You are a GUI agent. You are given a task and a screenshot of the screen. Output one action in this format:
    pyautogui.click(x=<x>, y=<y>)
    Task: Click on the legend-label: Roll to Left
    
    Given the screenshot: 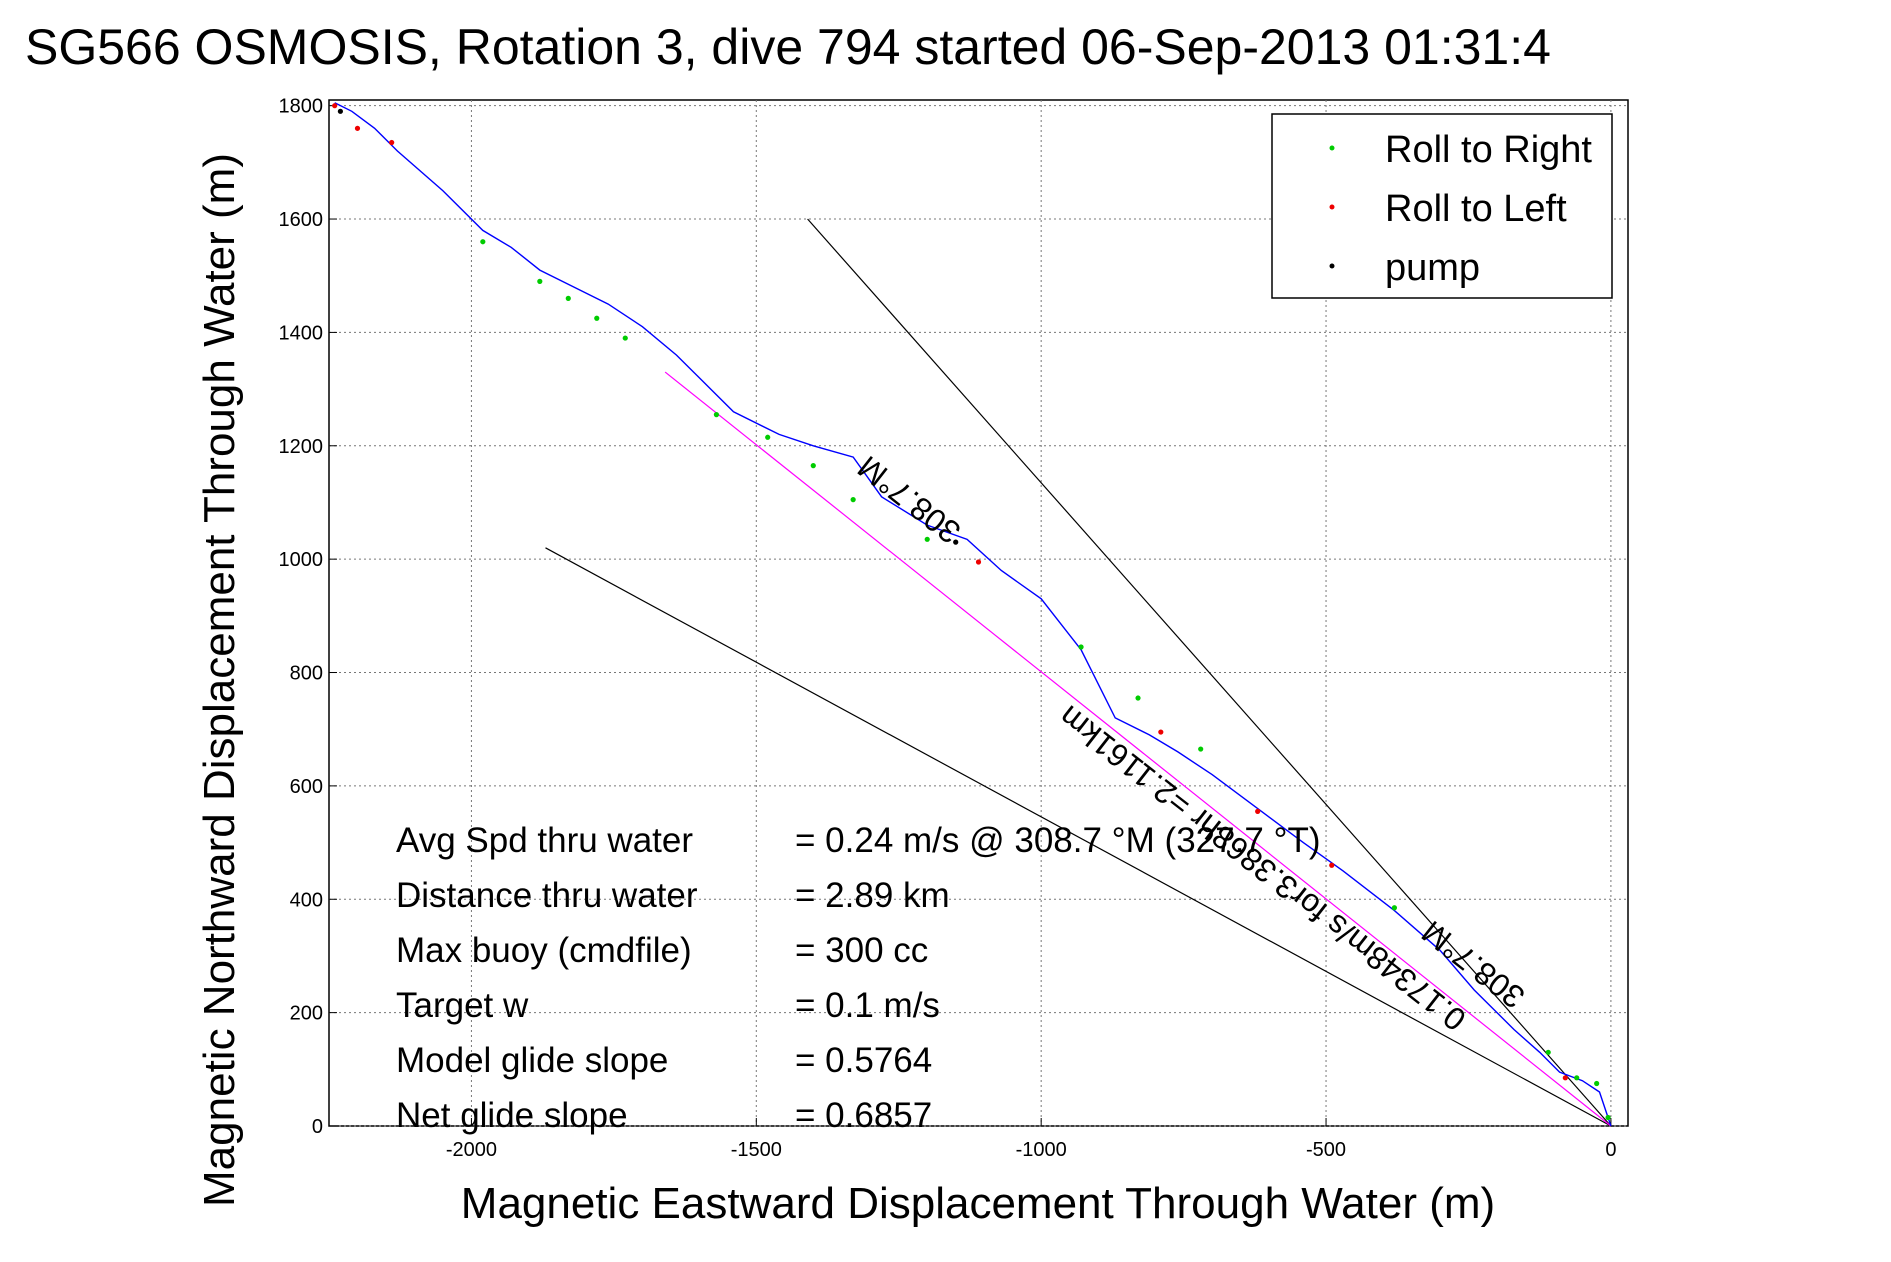 What is the action you would take?
    pyautogui.click(x=1476, y=209)
    